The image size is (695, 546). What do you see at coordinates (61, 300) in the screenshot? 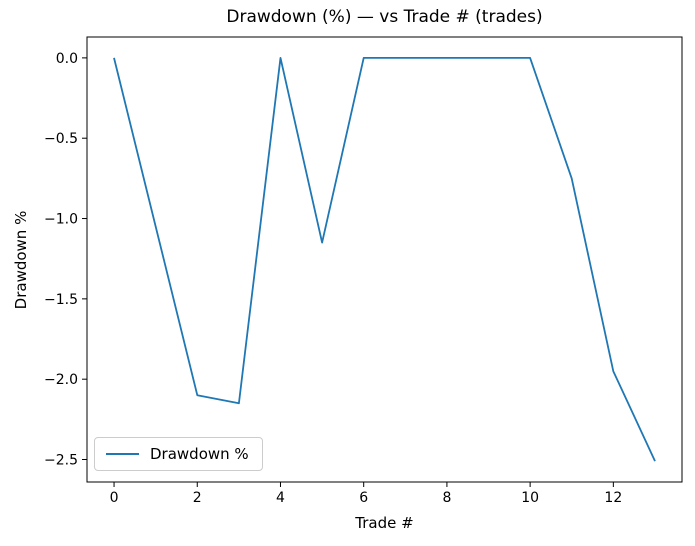
I see `y-tick-label: −1.5` at bounding box center [61, 300].